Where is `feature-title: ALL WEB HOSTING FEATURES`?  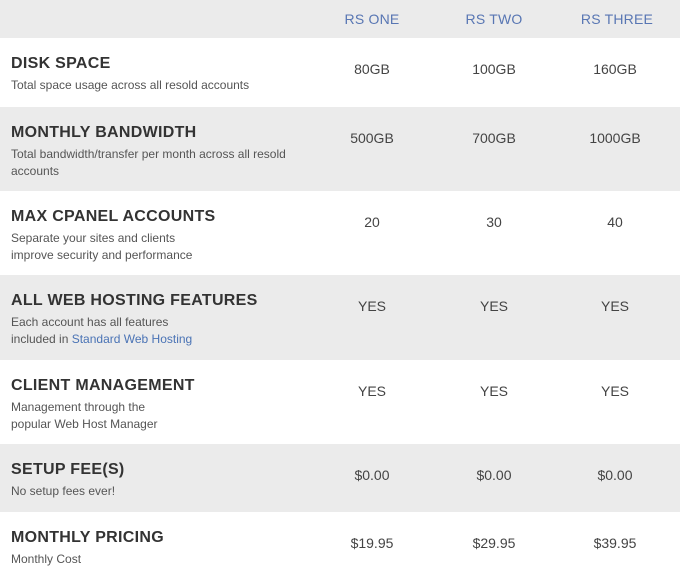 feature-title: ALL WEB HOSTING FEATURES is located at coordinates (134, 300).